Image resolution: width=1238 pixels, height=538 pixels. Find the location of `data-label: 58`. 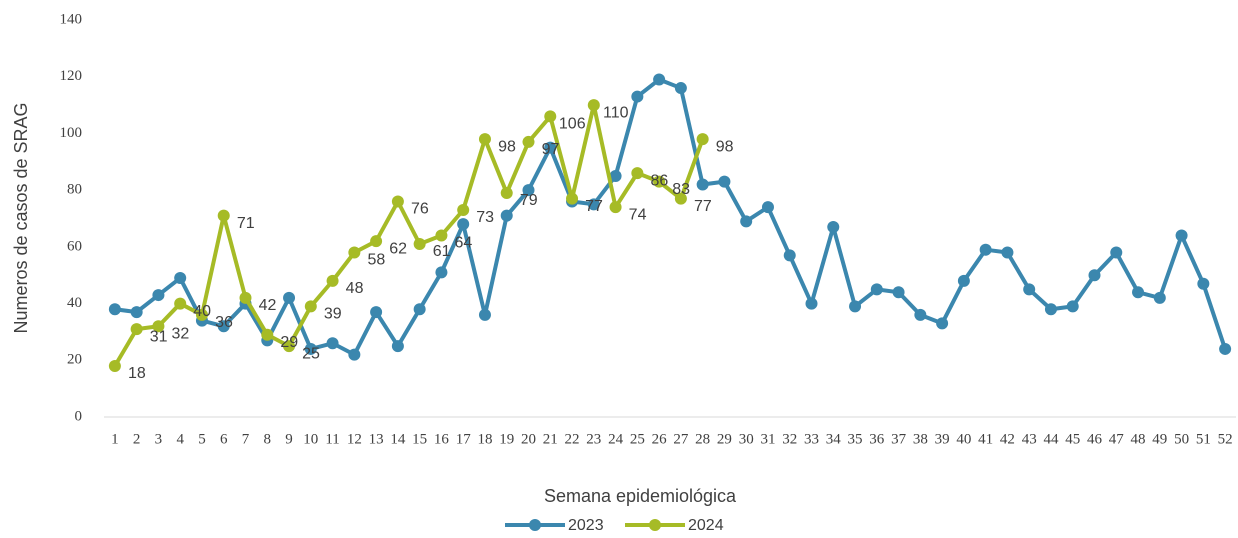

data-label: 58 is located at coordinates (376, 260).